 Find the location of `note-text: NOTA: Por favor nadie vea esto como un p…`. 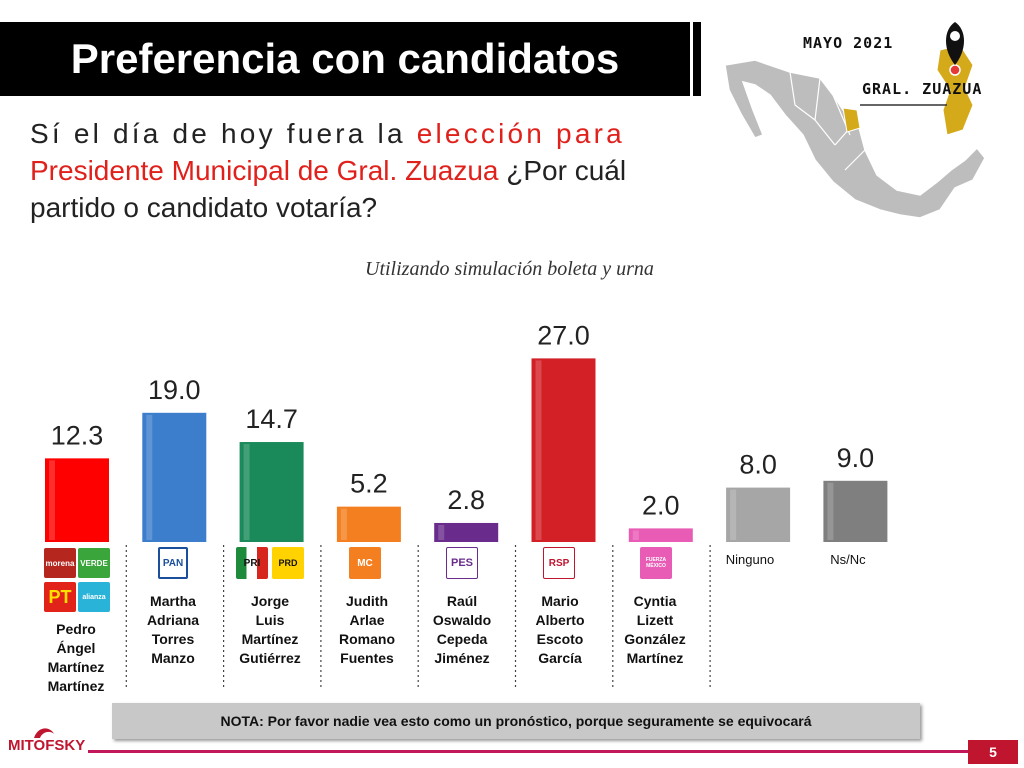

note-text: NOTA: Por favor nadie vea esto como un p… is located at coordinates (516, 721).